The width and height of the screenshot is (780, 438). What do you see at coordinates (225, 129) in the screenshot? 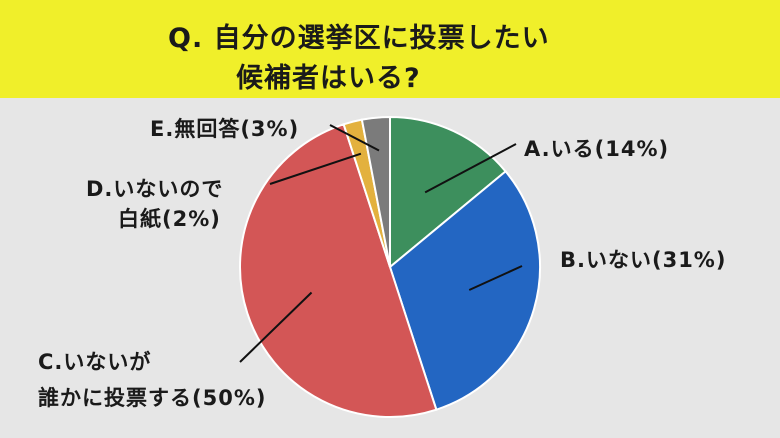
I see `slice-label-e: E.無回答(3%)` at bounding box center [225, 129].